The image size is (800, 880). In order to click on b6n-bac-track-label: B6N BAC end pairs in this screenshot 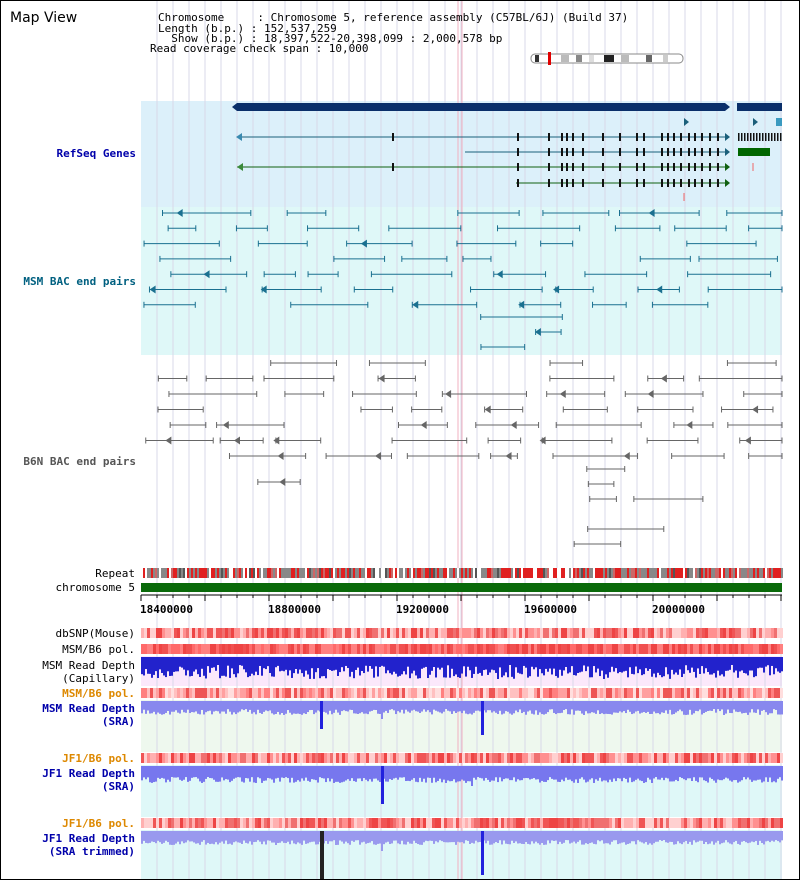, I will do `click(79, 461)`.